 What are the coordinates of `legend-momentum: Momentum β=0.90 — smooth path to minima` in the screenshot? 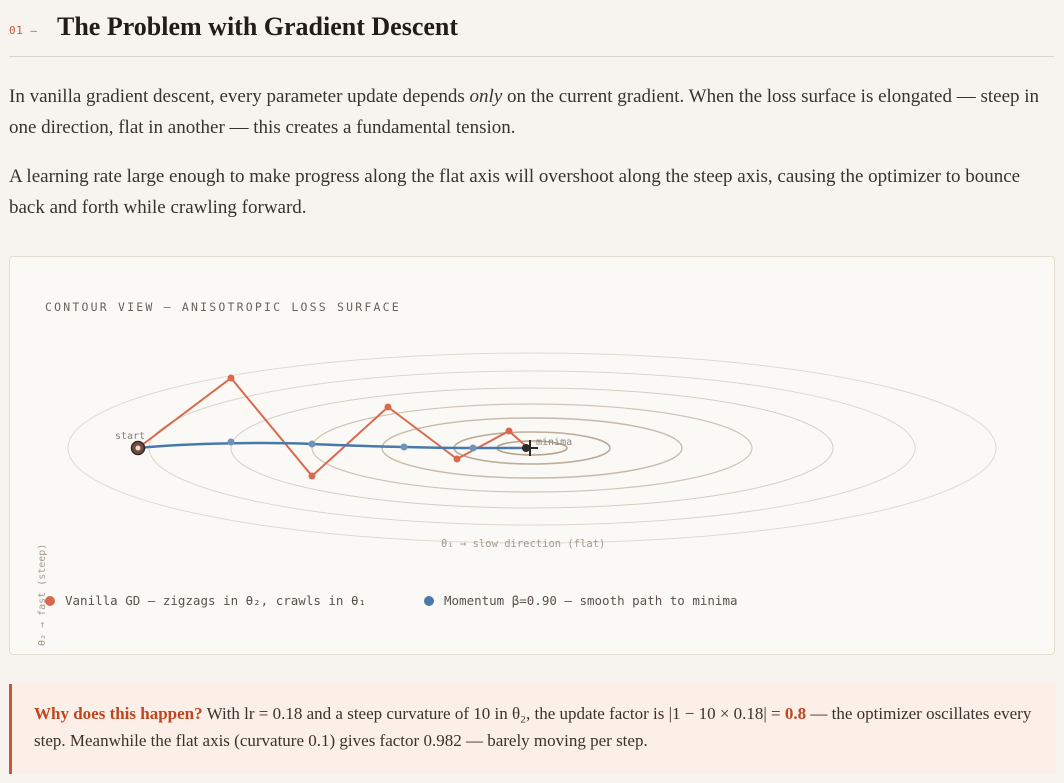 It's located at (581, 600).